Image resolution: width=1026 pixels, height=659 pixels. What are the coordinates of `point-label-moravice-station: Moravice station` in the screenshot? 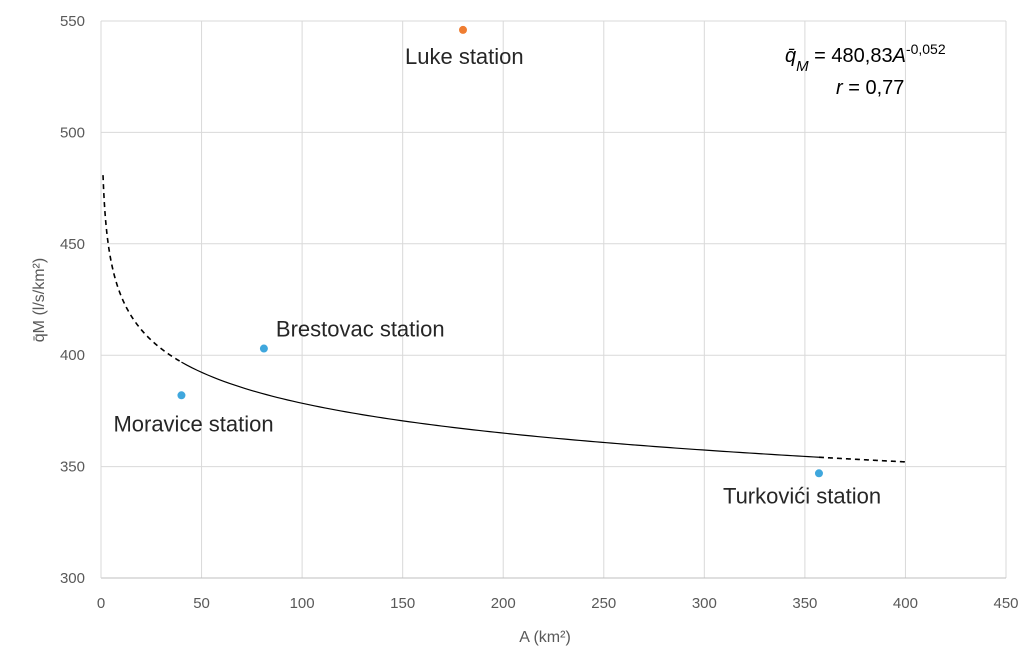 It's located at (193, 423).